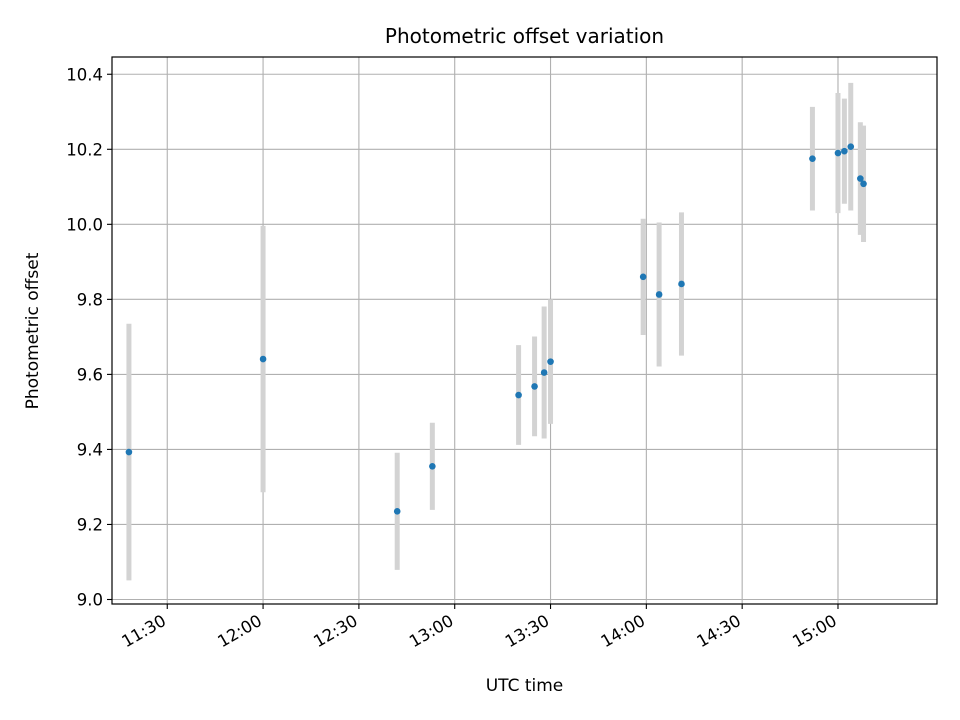 The width and height of the screenshot is (960, 720). What do you see at coordinates (479, 627) in the screenshot?
I see `x-axis-ticks: 11:30 12:00 12:30 13:00 13:30 14:00 14:30 15:00` at bounding box center [479, 627].